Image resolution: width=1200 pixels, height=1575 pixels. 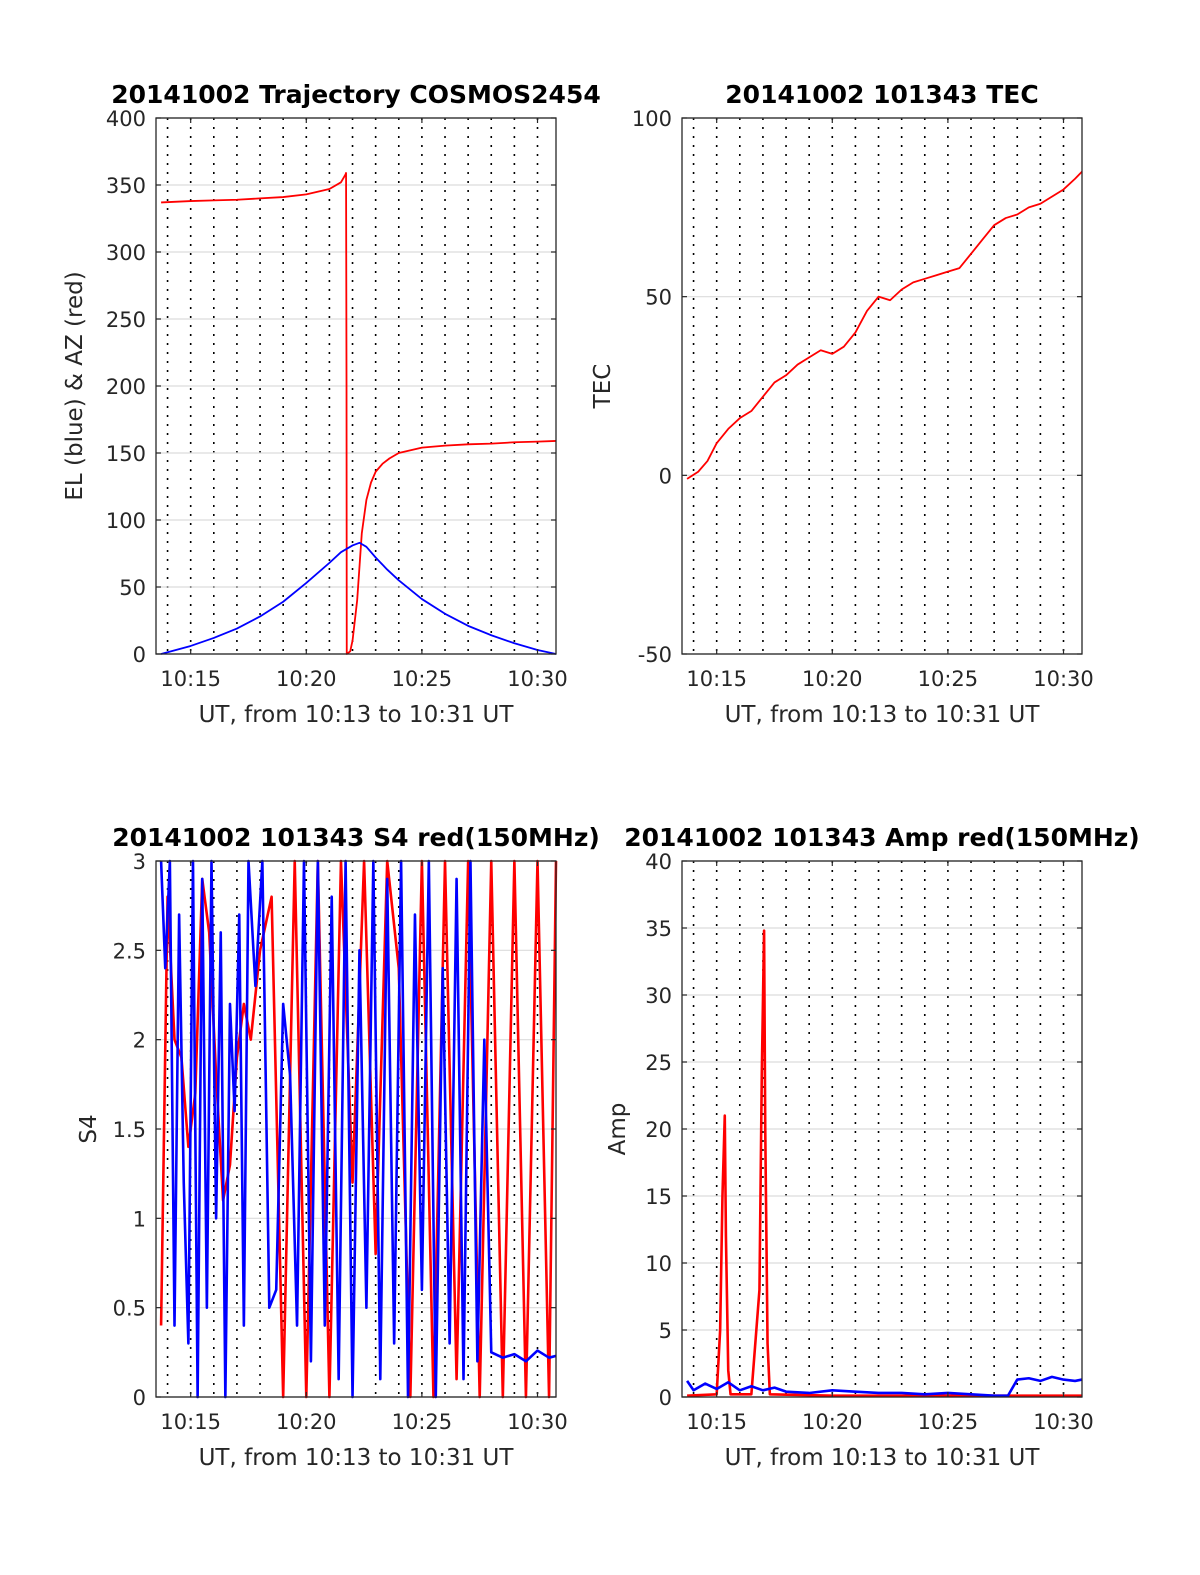 I want to click on y-tick-label: 400, so click(x=126, y=119).